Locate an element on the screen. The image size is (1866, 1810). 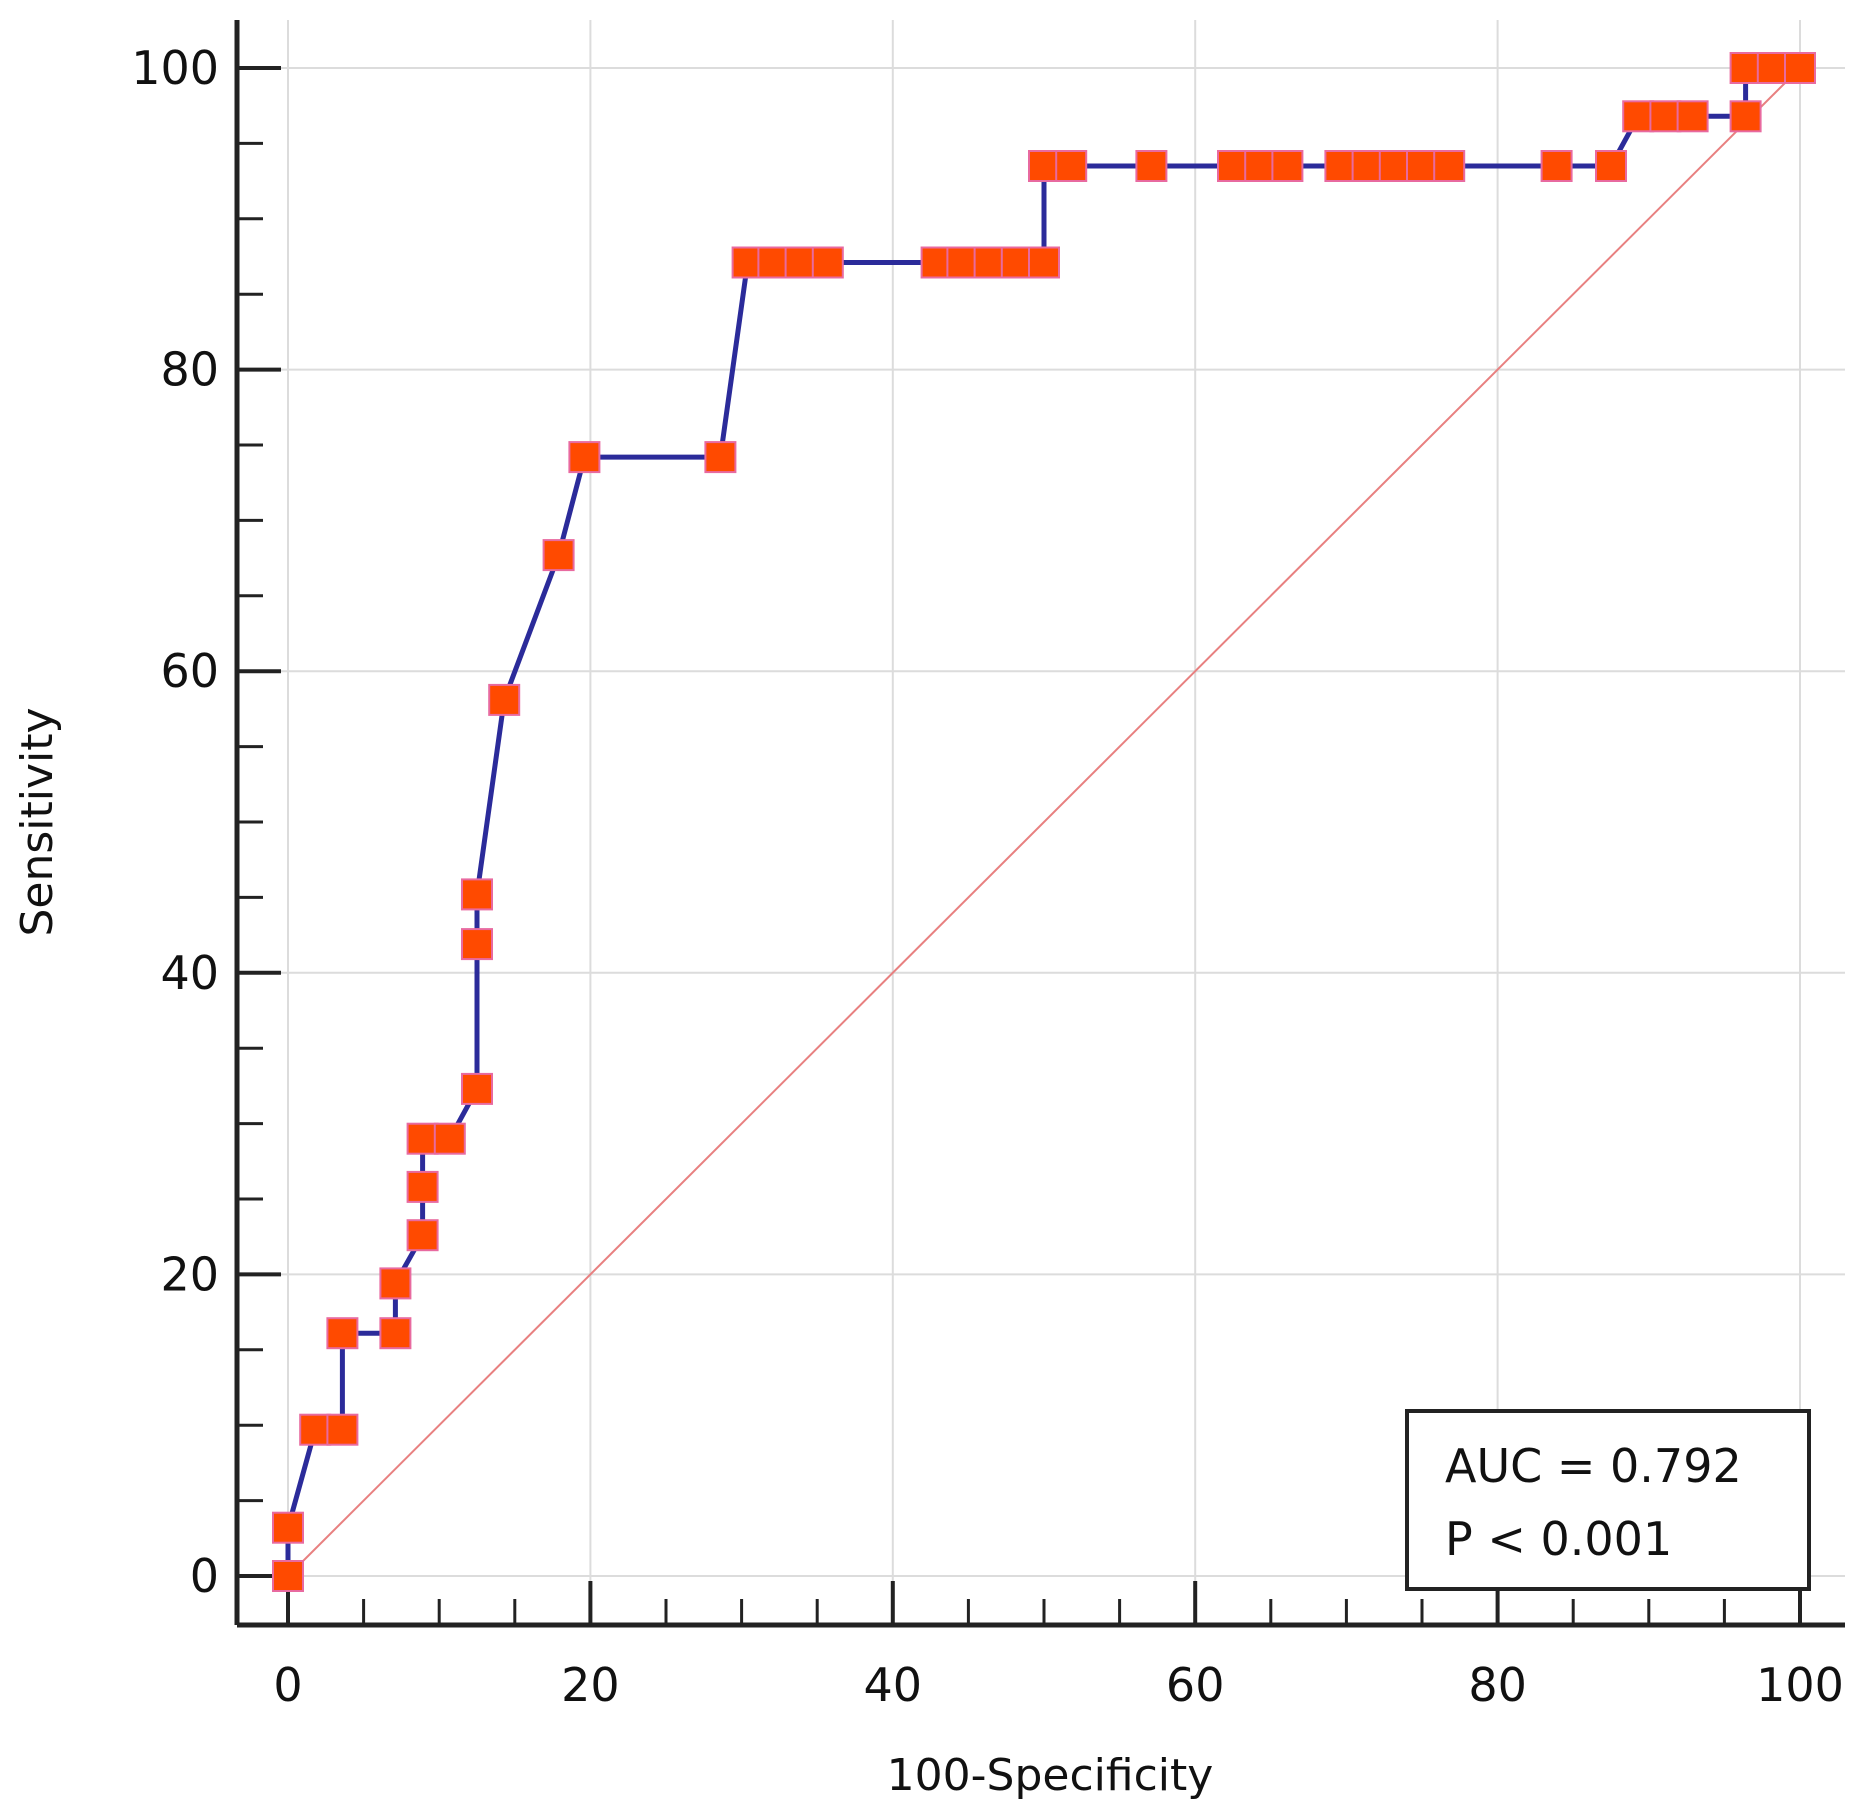
x-tick-label-60: 60 is located at coordinates (1195, 1685).